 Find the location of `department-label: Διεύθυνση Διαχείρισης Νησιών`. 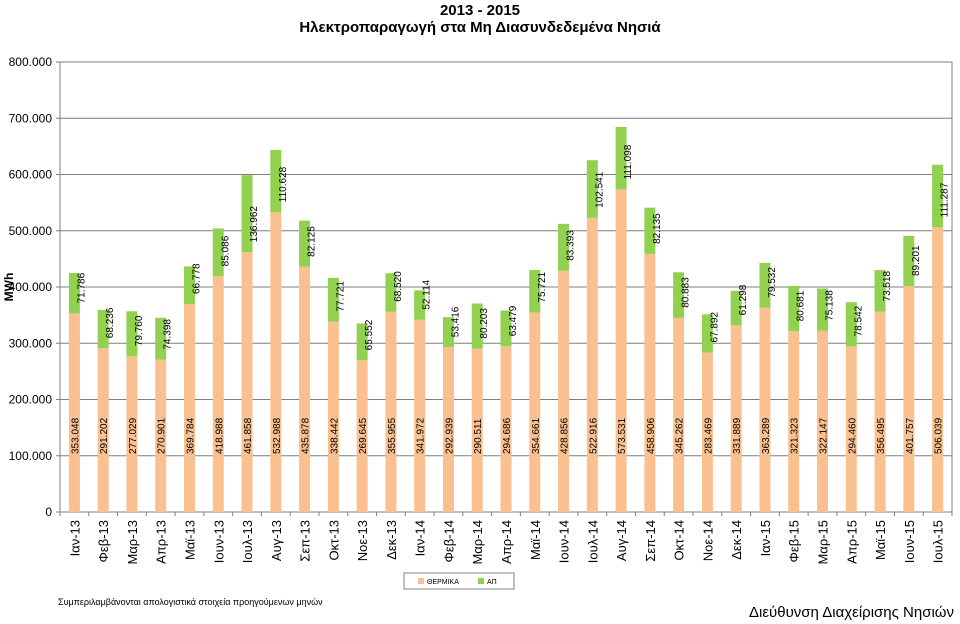

department-label: Διεύθυνση Διαχείρισης Νησιών is located at coordinates (851, 612).